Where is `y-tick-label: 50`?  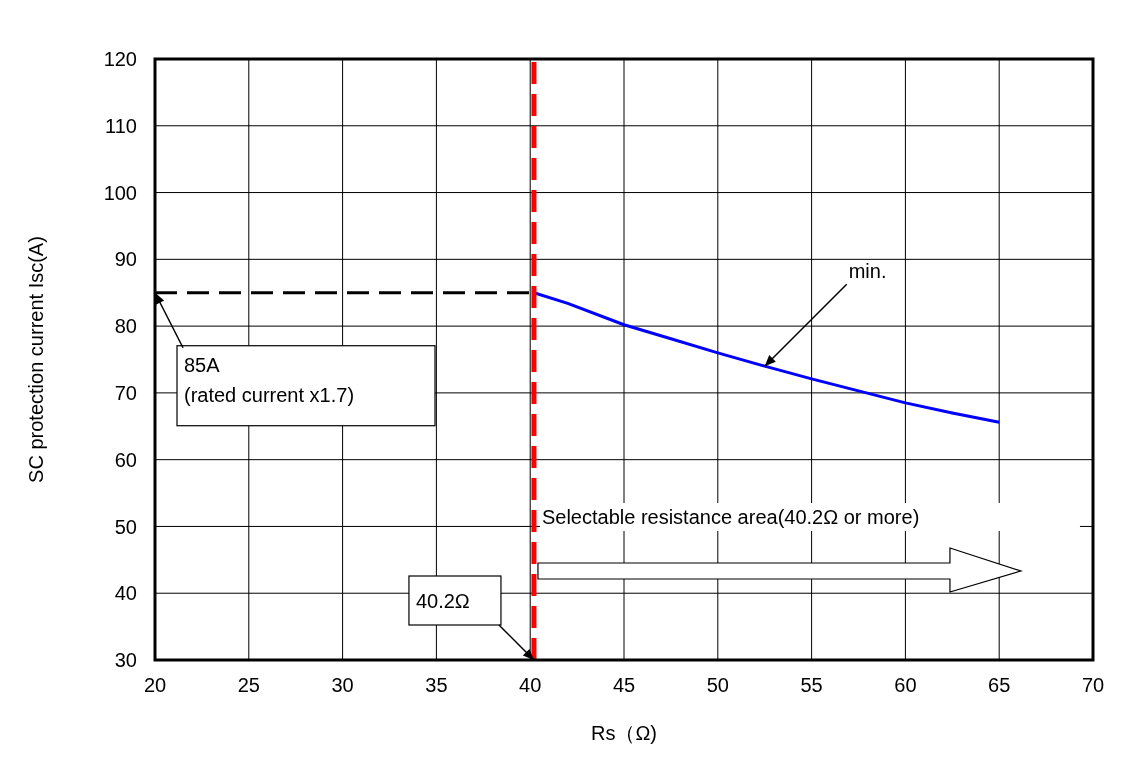 y-tick-label: 50 is located at coordinates (125, 526).